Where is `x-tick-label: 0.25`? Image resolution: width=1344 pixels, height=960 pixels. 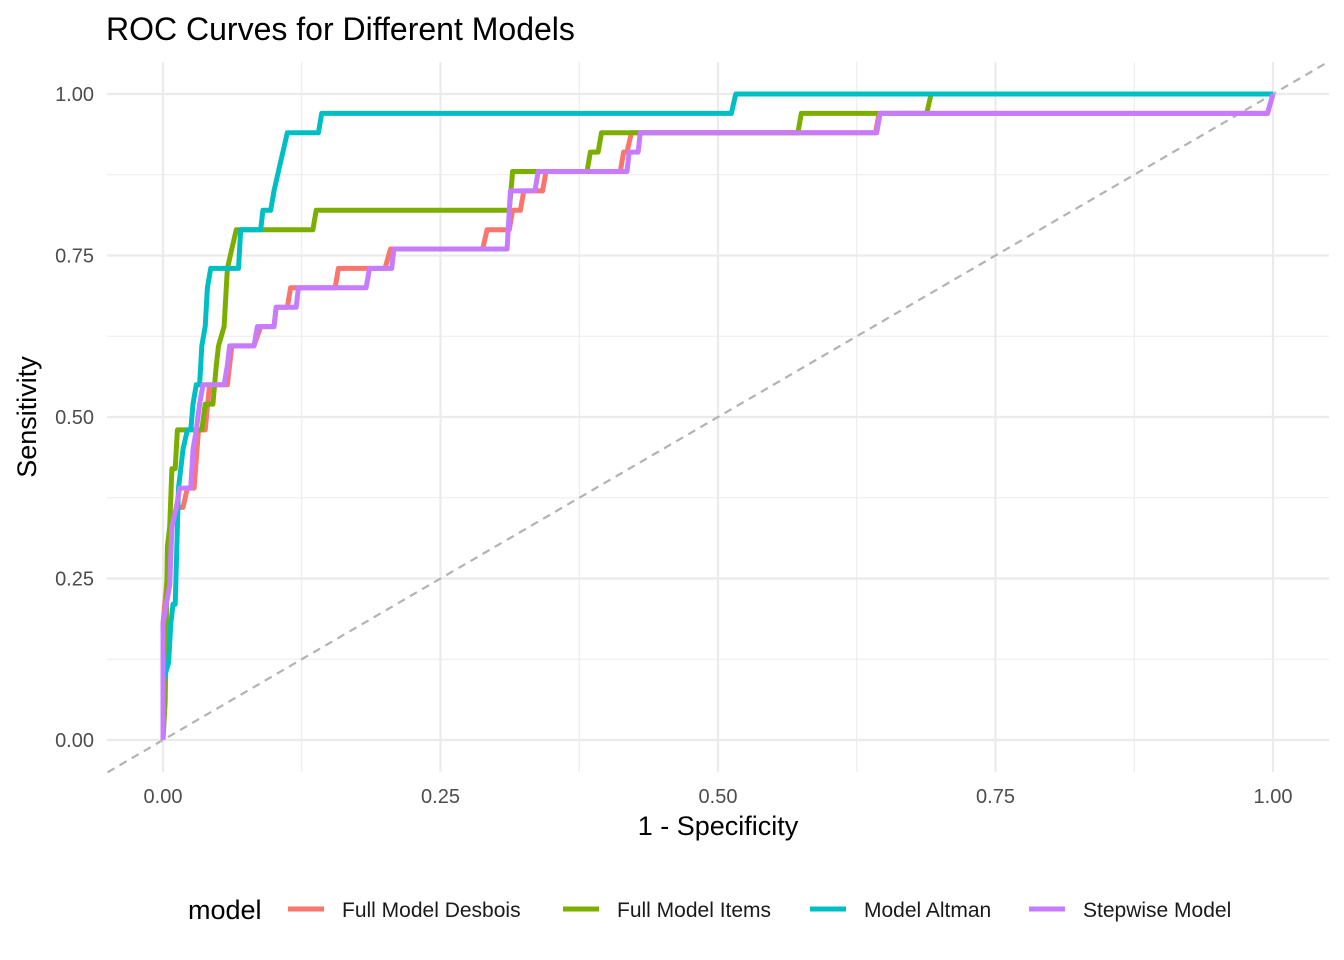 x-tick-label: 0.25 is located at coordinates (440, 797).